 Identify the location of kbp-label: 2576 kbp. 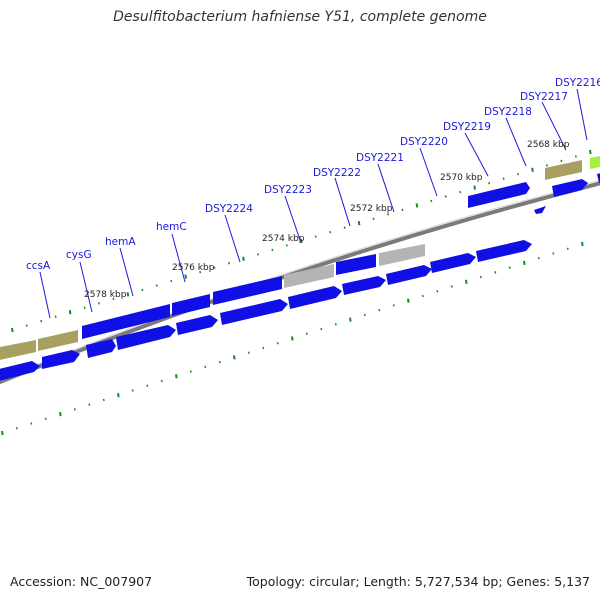
(193, 268).